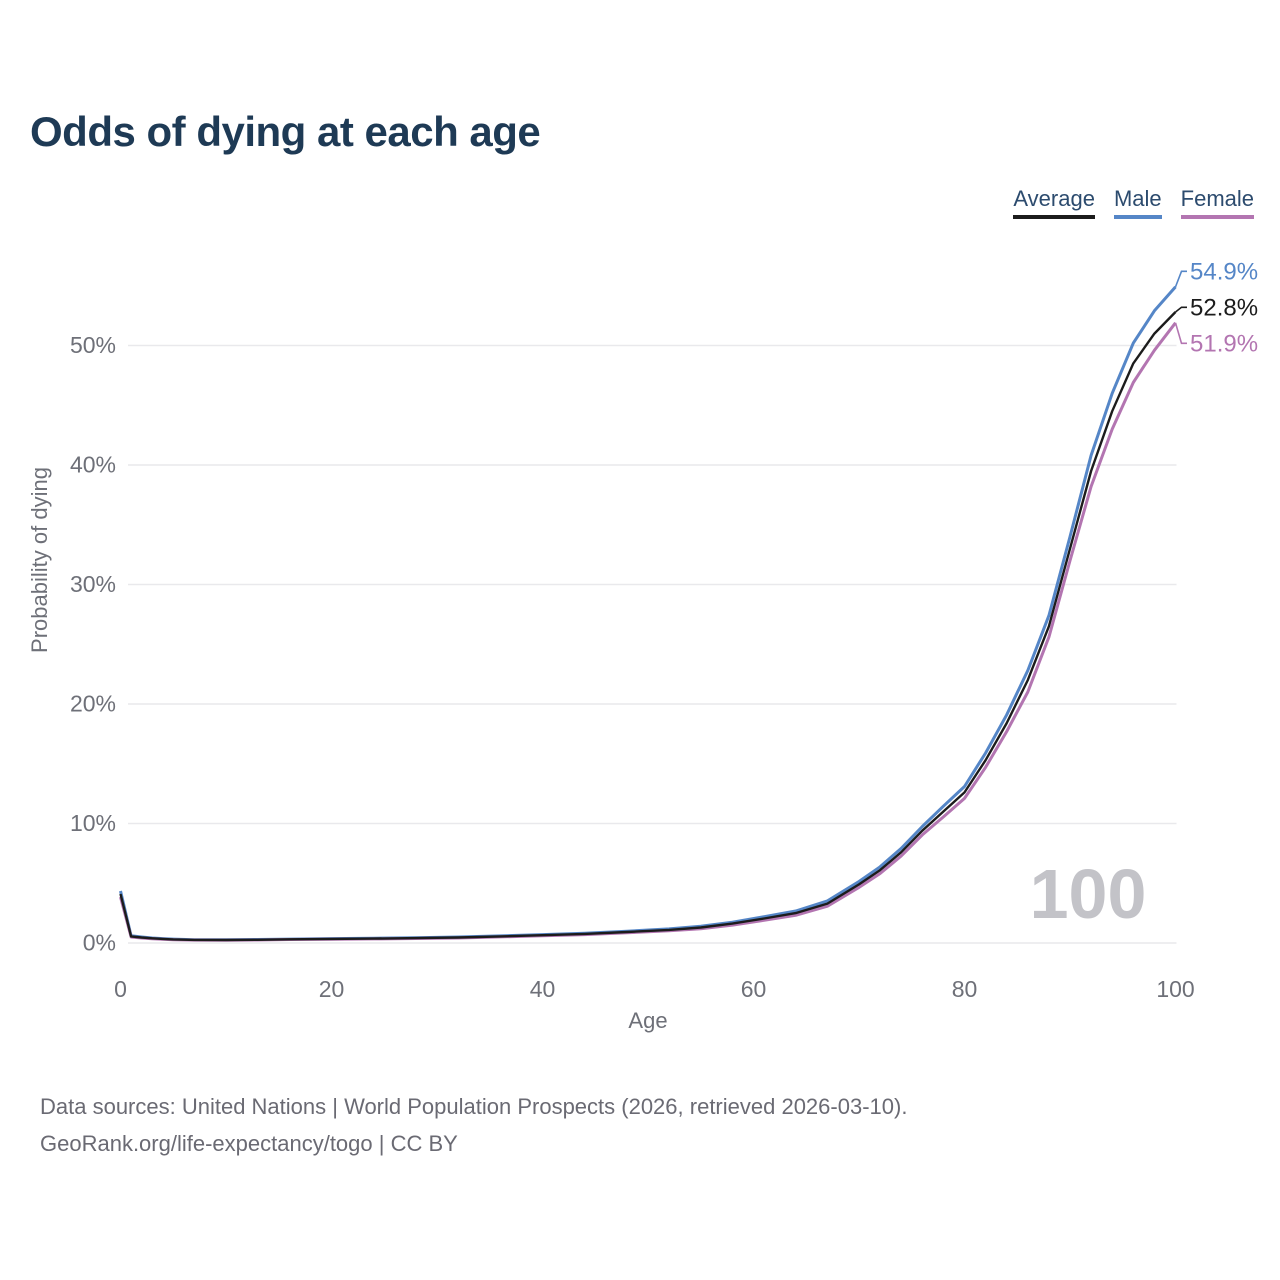 The height and width of the screenshot is (1280, 1280). What do you see at coordinates (93, 584) in the screenshot?
I see `y-tick-label: 30%` at bounding box center [93, 584].